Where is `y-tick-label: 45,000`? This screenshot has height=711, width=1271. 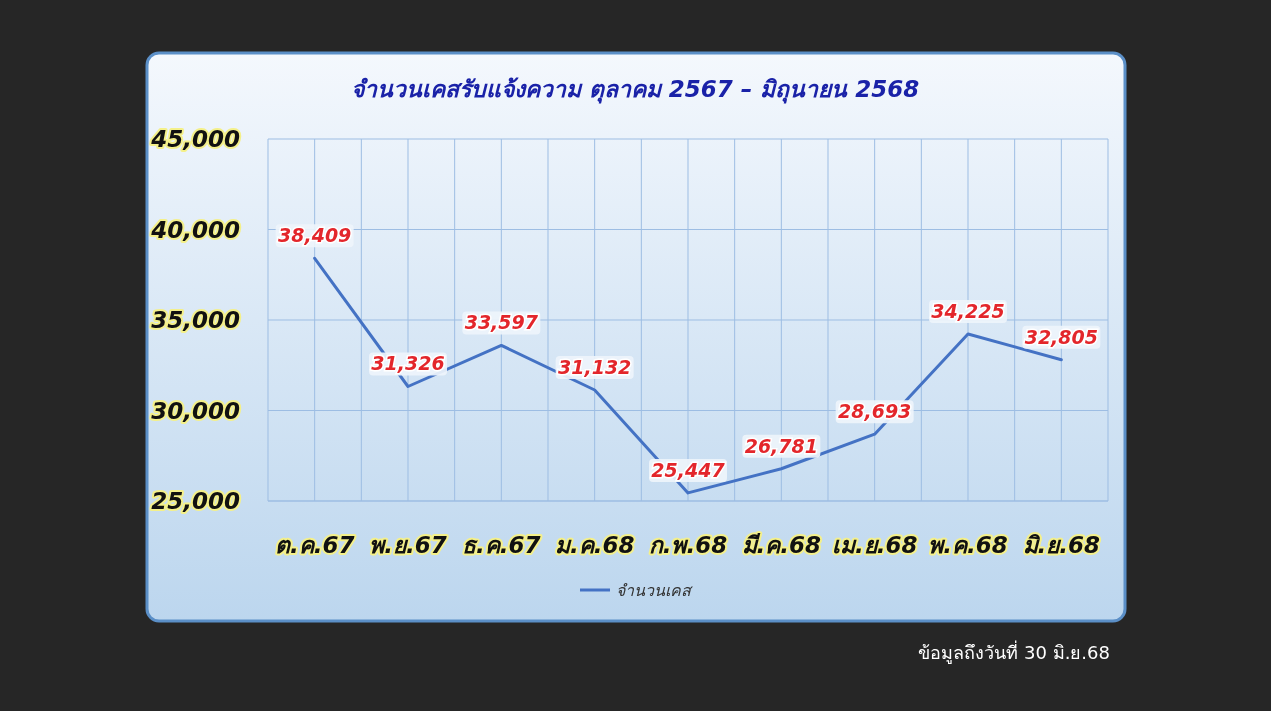 y-tick-label: 45,000 is located at coordinates (195, 139).